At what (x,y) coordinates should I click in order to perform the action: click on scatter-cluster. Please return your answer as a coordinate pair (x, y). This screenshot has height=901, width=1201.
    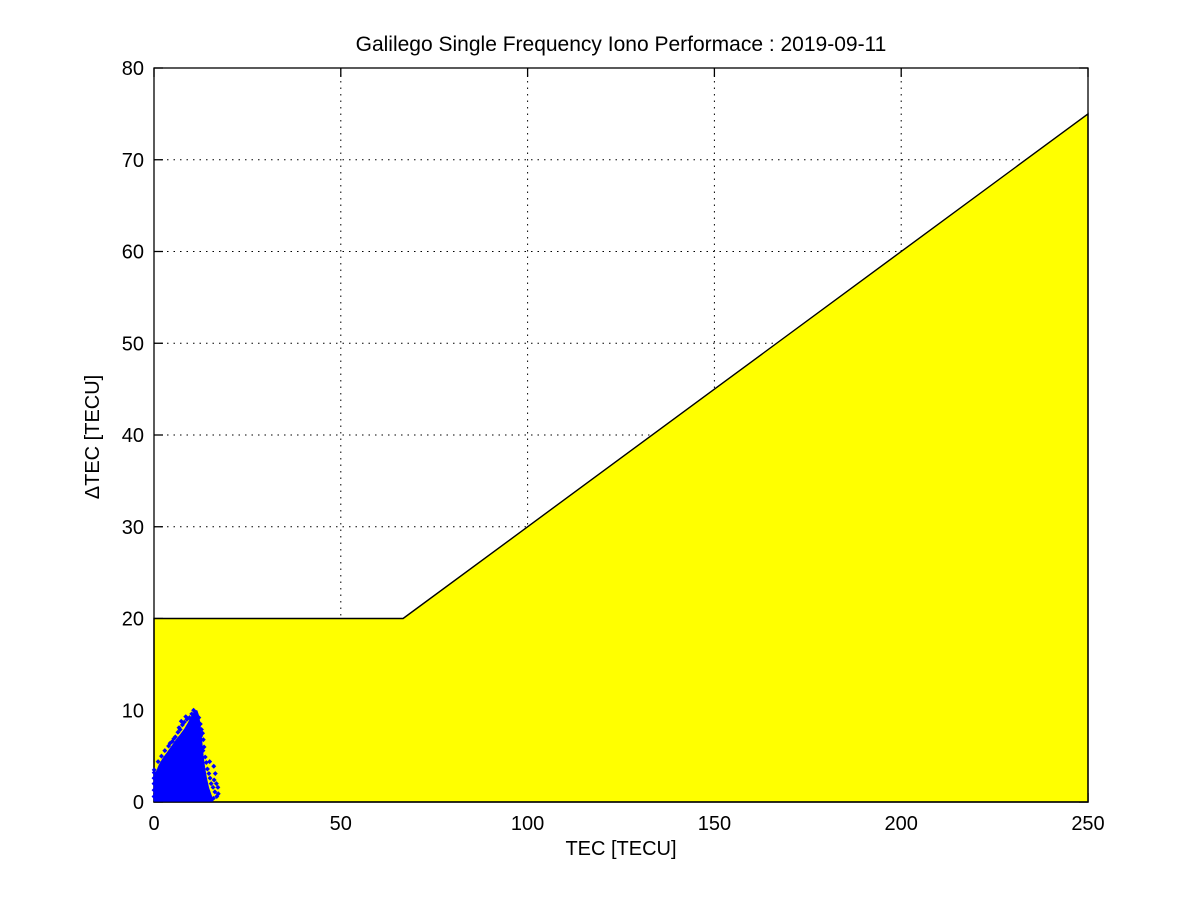
    Looking at the image, I should click on (186, 754).